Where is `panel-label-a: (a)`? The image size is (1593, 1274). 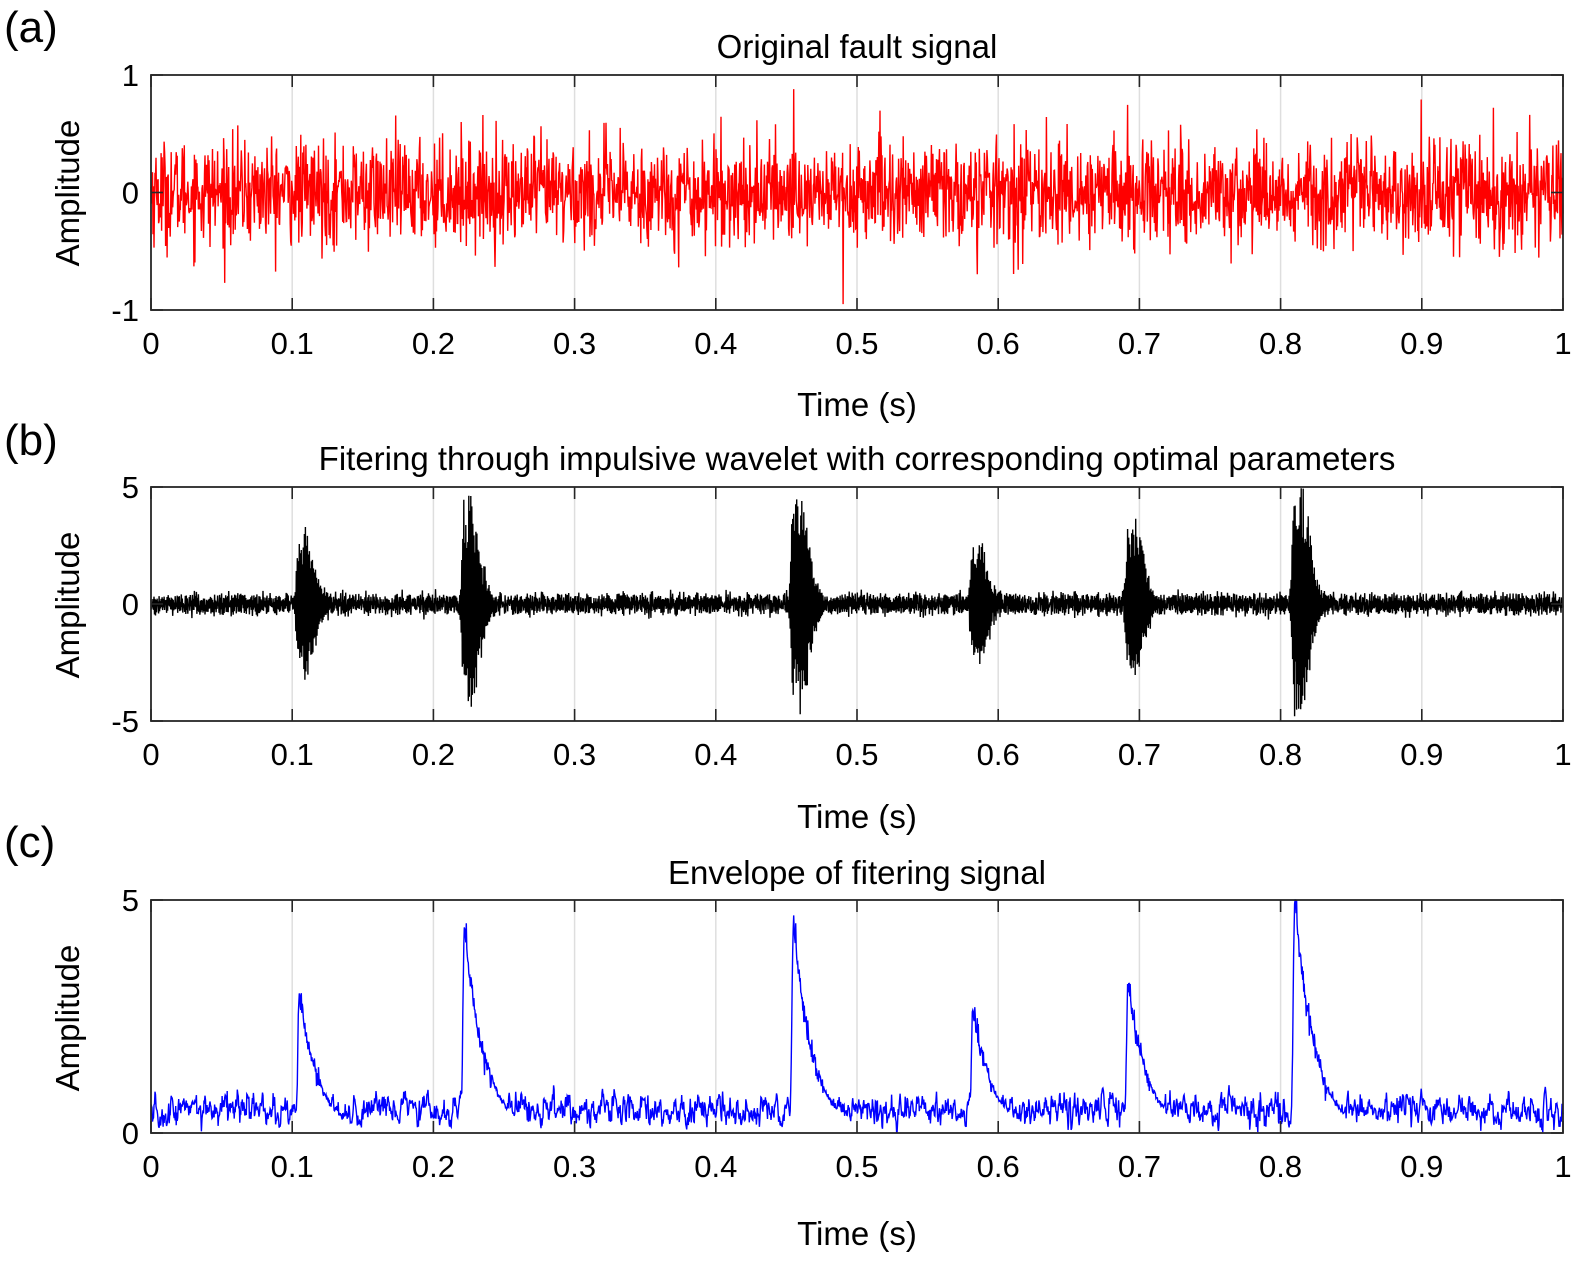 panel-label-a: (a) is located at coordinates (31, 27).